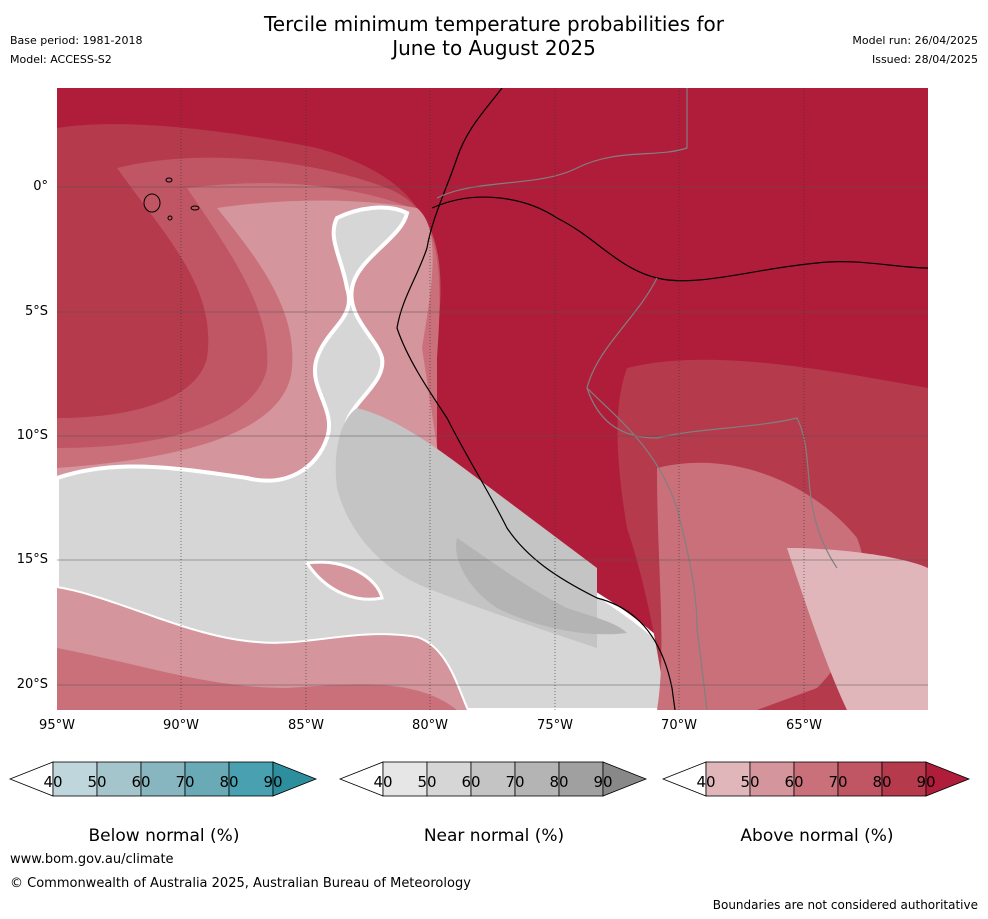  What do you see at coordinates (61, 59) in the screenshot?
I see `model-name: Model: ACCESS-S2` at bounding box center [61, 59].